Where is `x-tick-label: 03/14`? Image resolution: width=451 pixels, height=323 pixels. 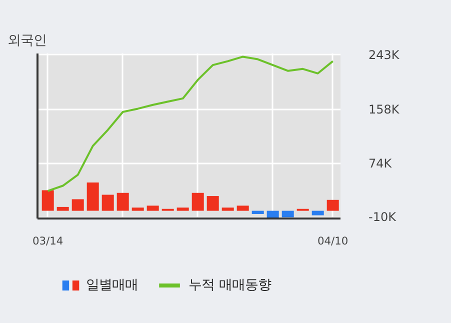 x-tick-label: 03/14 is located at coordinates (48, 241).